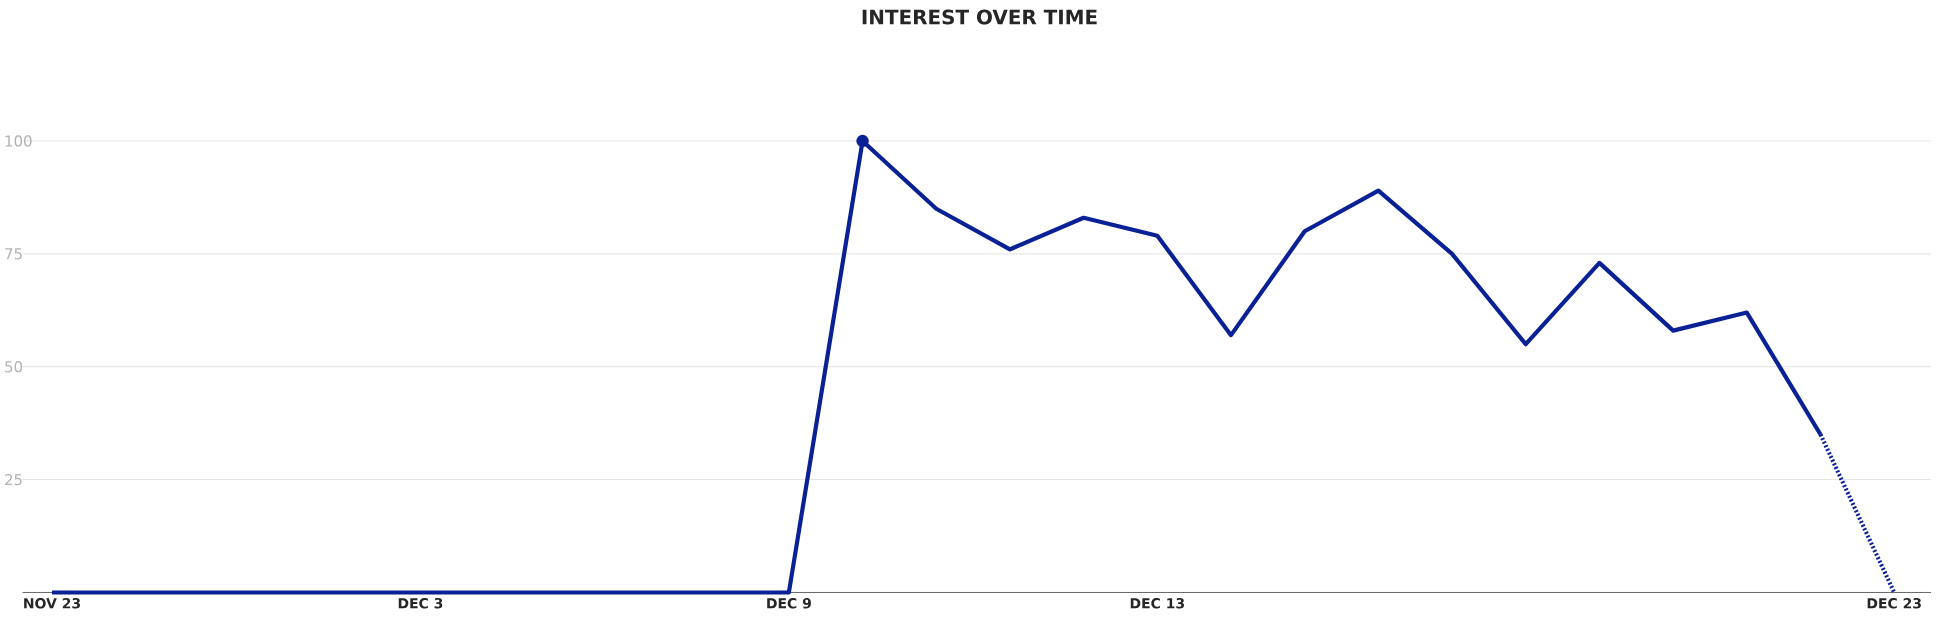  I want to click on x-tick-label: DEC 23, so click(1894, 603).